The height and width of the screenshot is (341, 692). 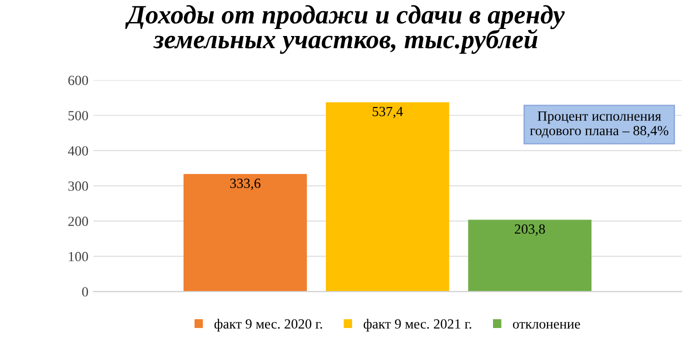 I want to click on legend-label: факт 9 мес. 2021 г., so click(x=418, y=325).